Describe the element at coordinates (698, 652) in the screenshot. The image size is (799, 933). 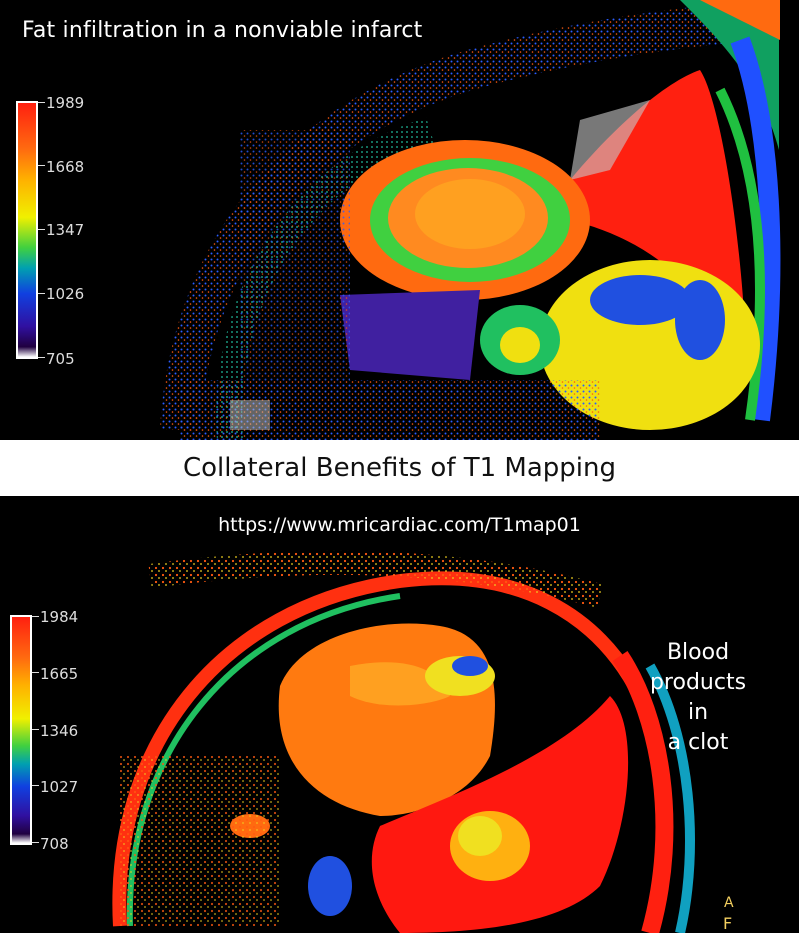
I see `caption-line: Blood` at that location.